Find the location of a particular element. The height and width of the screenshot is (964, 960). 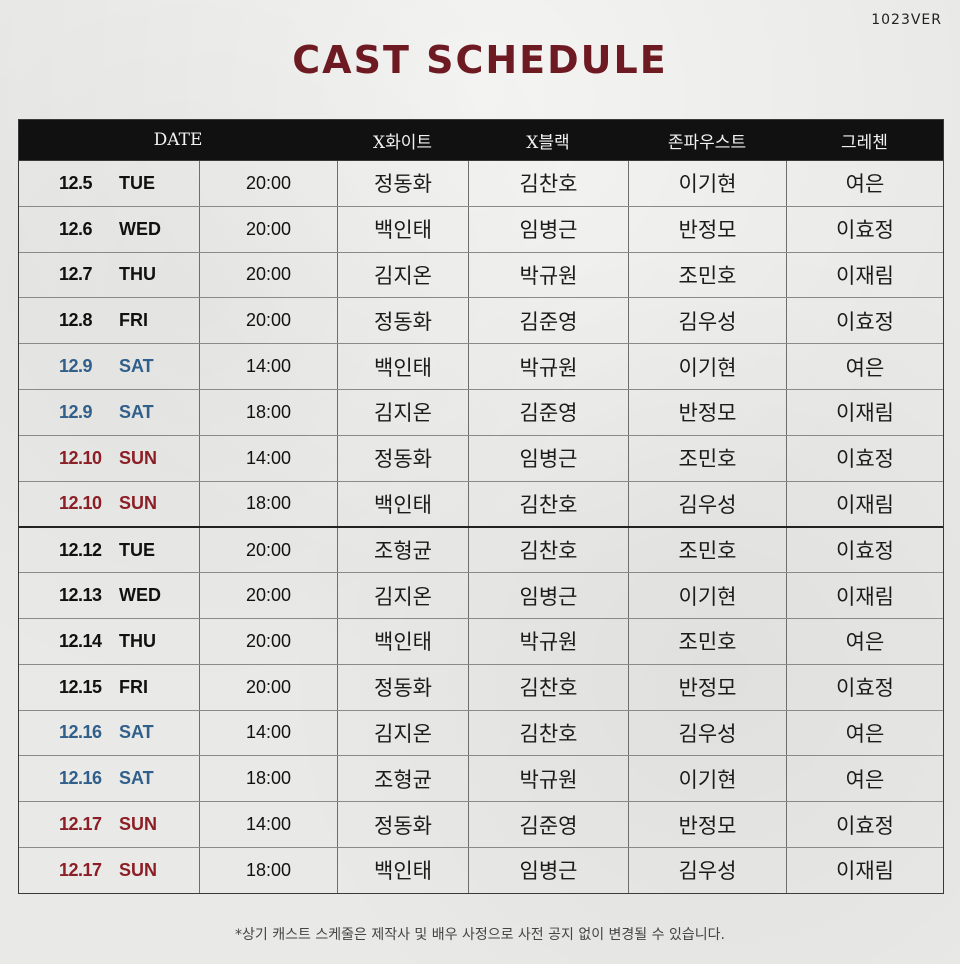

time-cell: 14:00 is located at coordinates (268, 366).